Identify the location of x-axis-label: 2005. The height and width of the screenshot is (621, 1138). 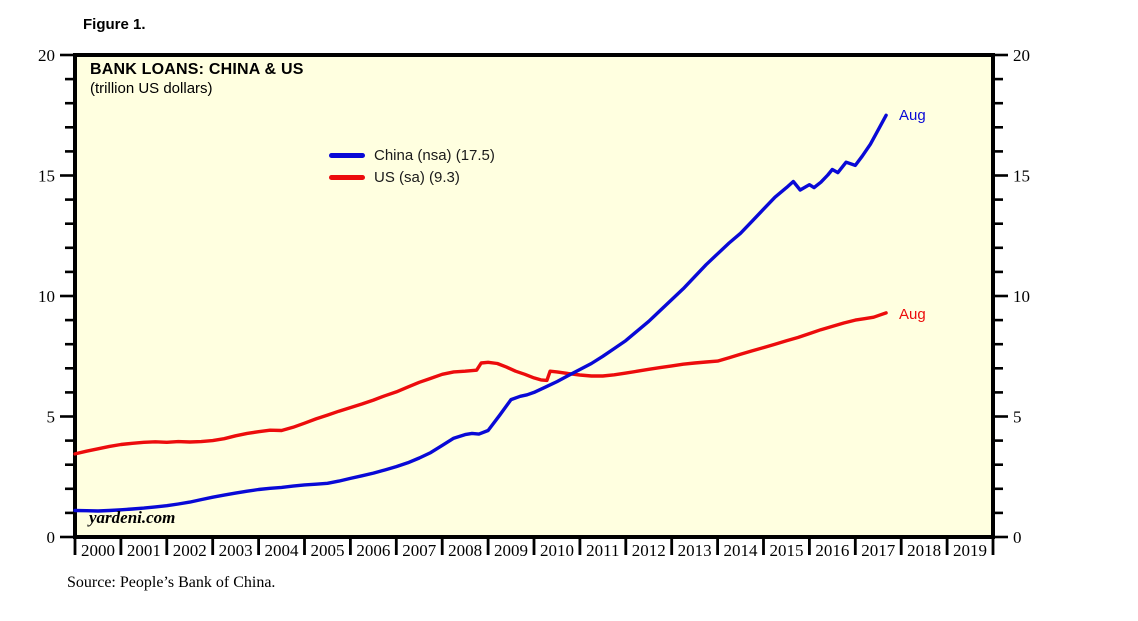
(327, 550).